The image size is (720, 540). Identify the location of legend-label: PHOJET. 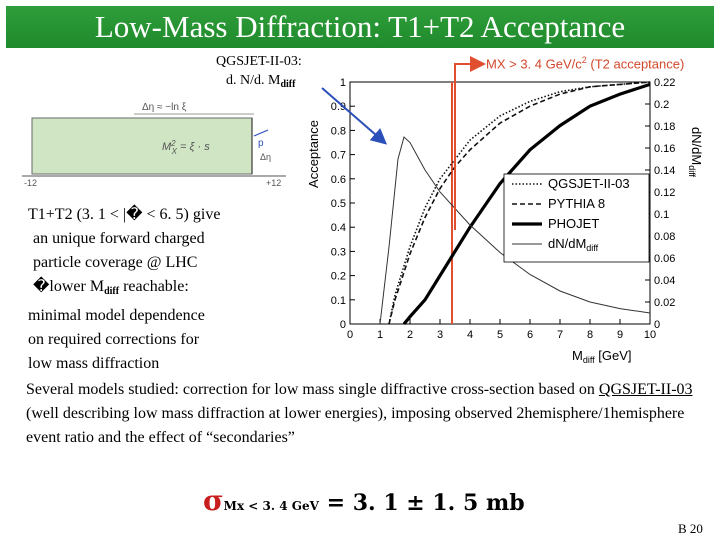
(573, 223).